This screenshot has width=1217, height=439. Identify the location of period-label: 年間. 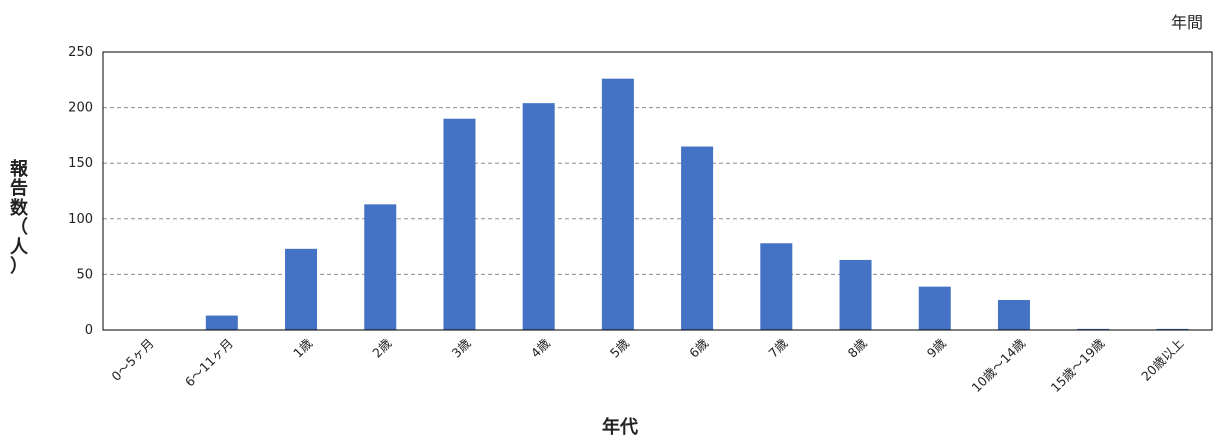
(1186, 22).